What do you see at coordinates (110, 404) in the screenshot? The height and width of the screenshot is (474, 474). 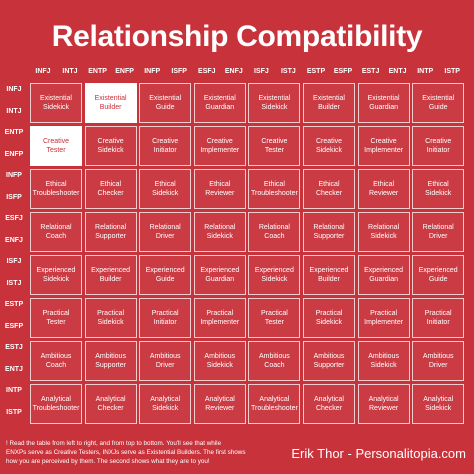 I see `cell: Analytical Checker` at bounding box center [110, 404].